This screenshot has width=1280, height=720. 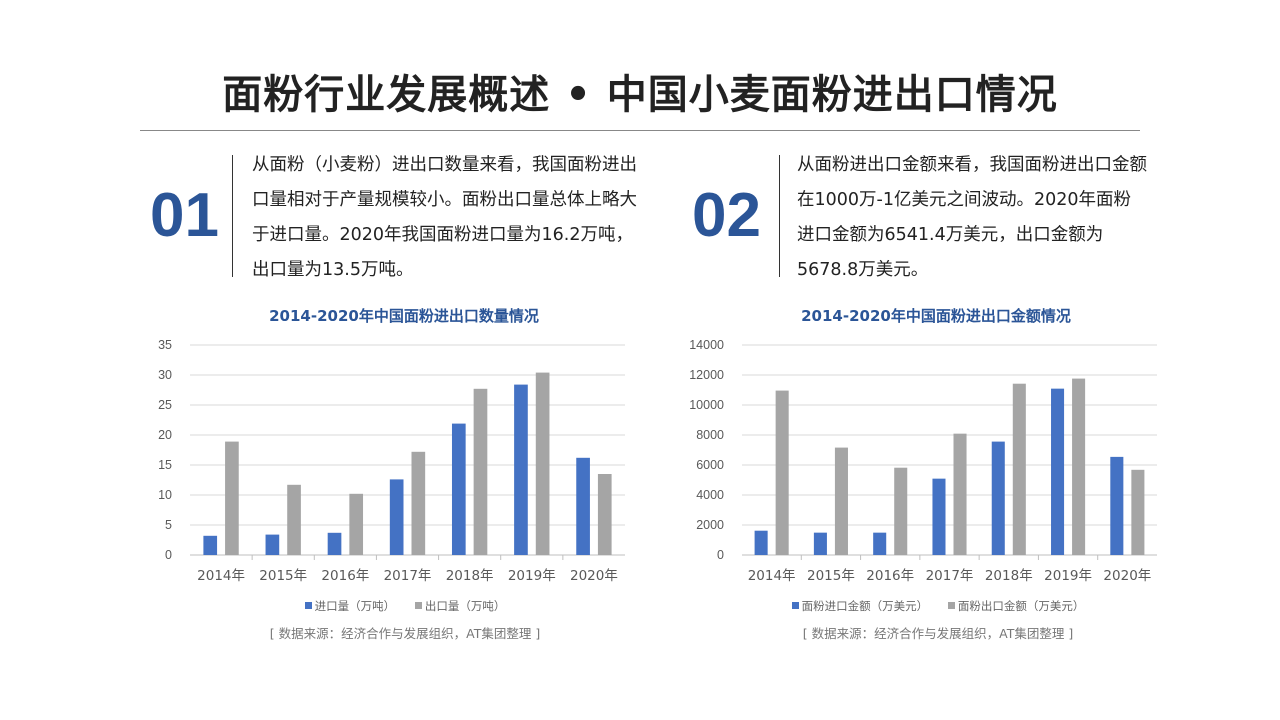 I want to click on legend-item: 进口量（万吨）, so click(x=350, y=606).